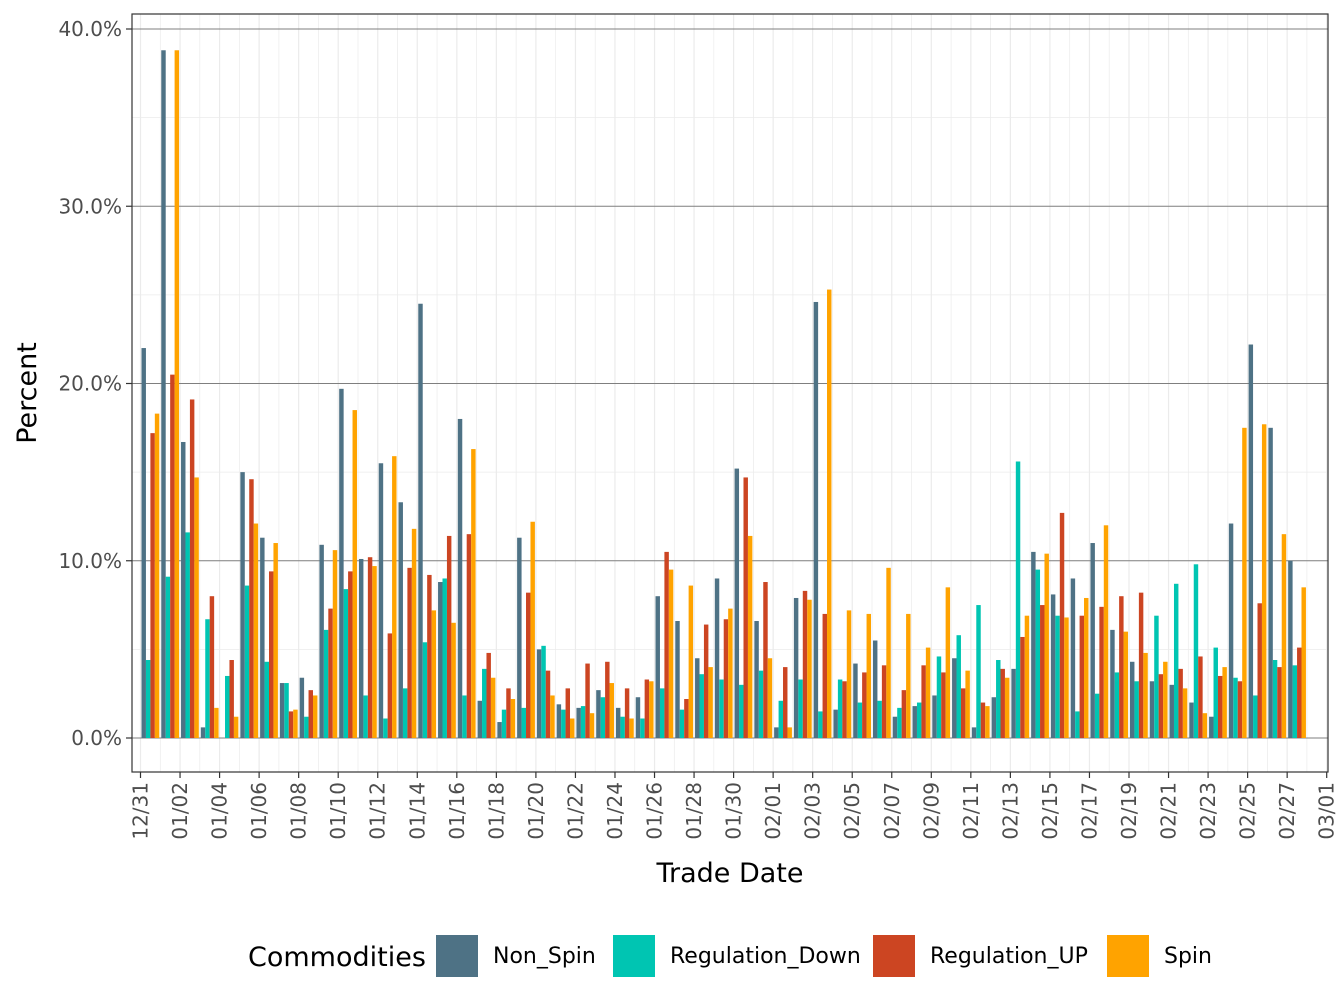 This screenshot has width=1344, height=1008. I want to click on x-tick-label: 02/19, so click(1129, 811).